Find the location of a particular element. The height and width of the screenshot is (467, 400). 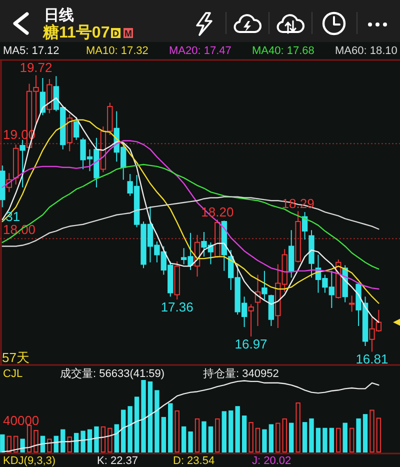

chart-title: CJL is located at coordinates (13, 374).